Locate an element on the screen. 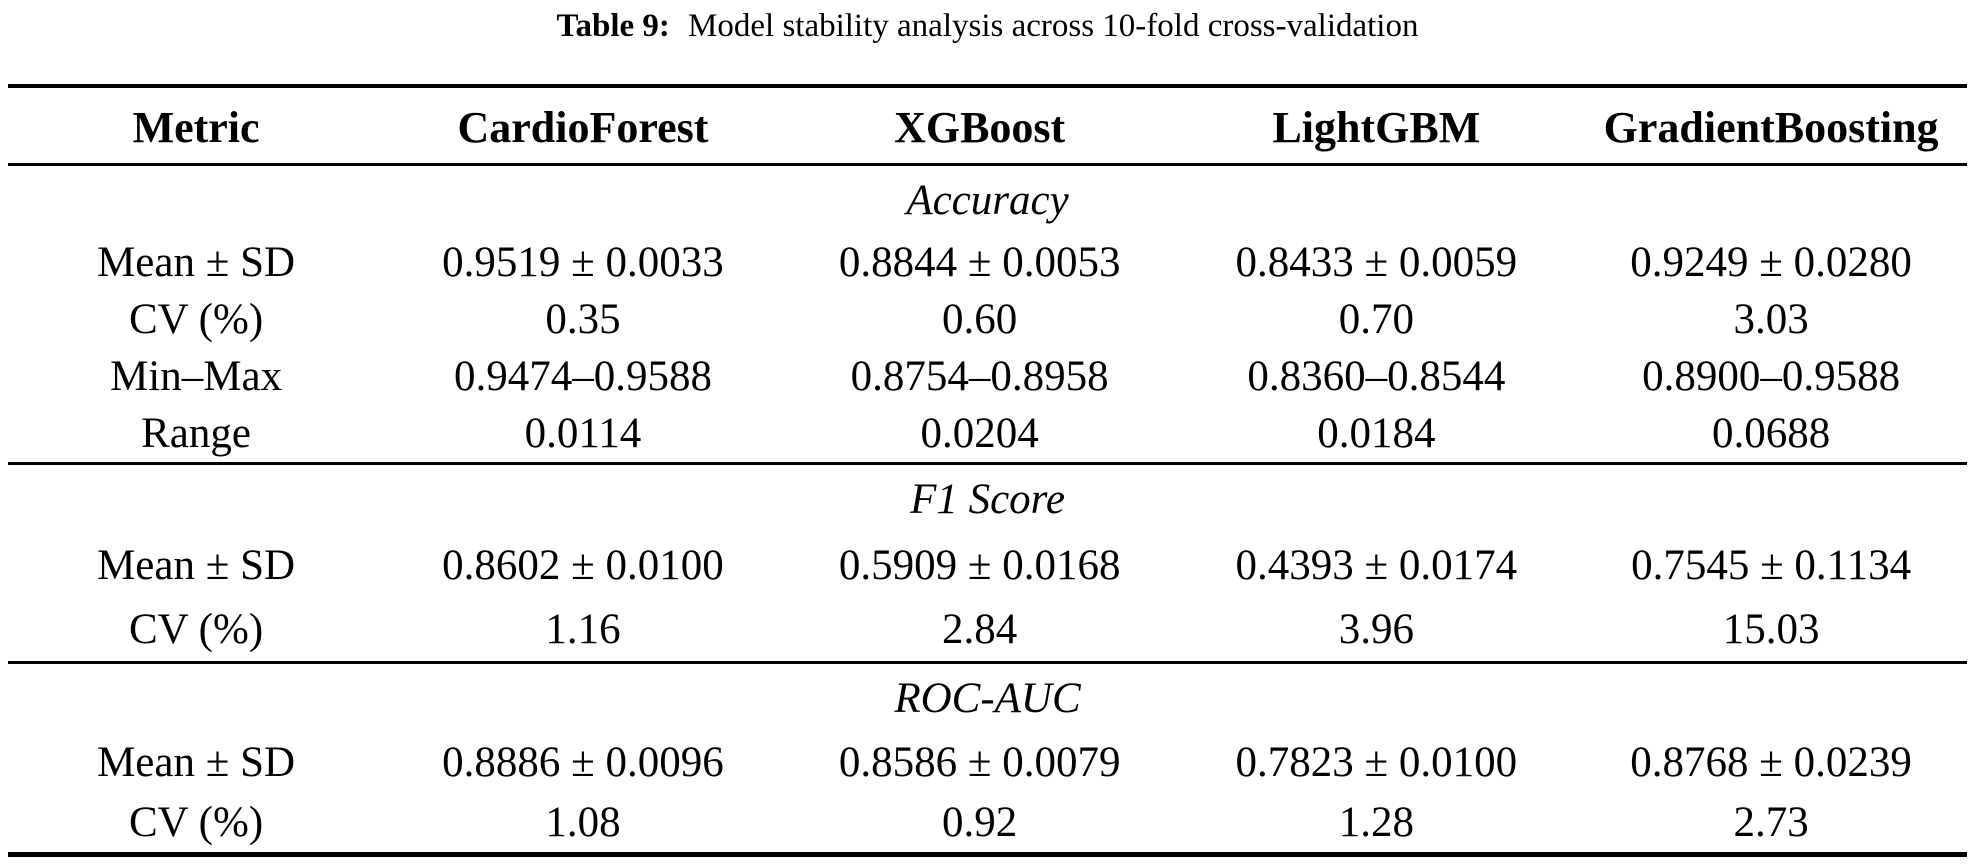 The image size is (1975, 864). metric-label: Min–Max is located at coordinates (196, 376).